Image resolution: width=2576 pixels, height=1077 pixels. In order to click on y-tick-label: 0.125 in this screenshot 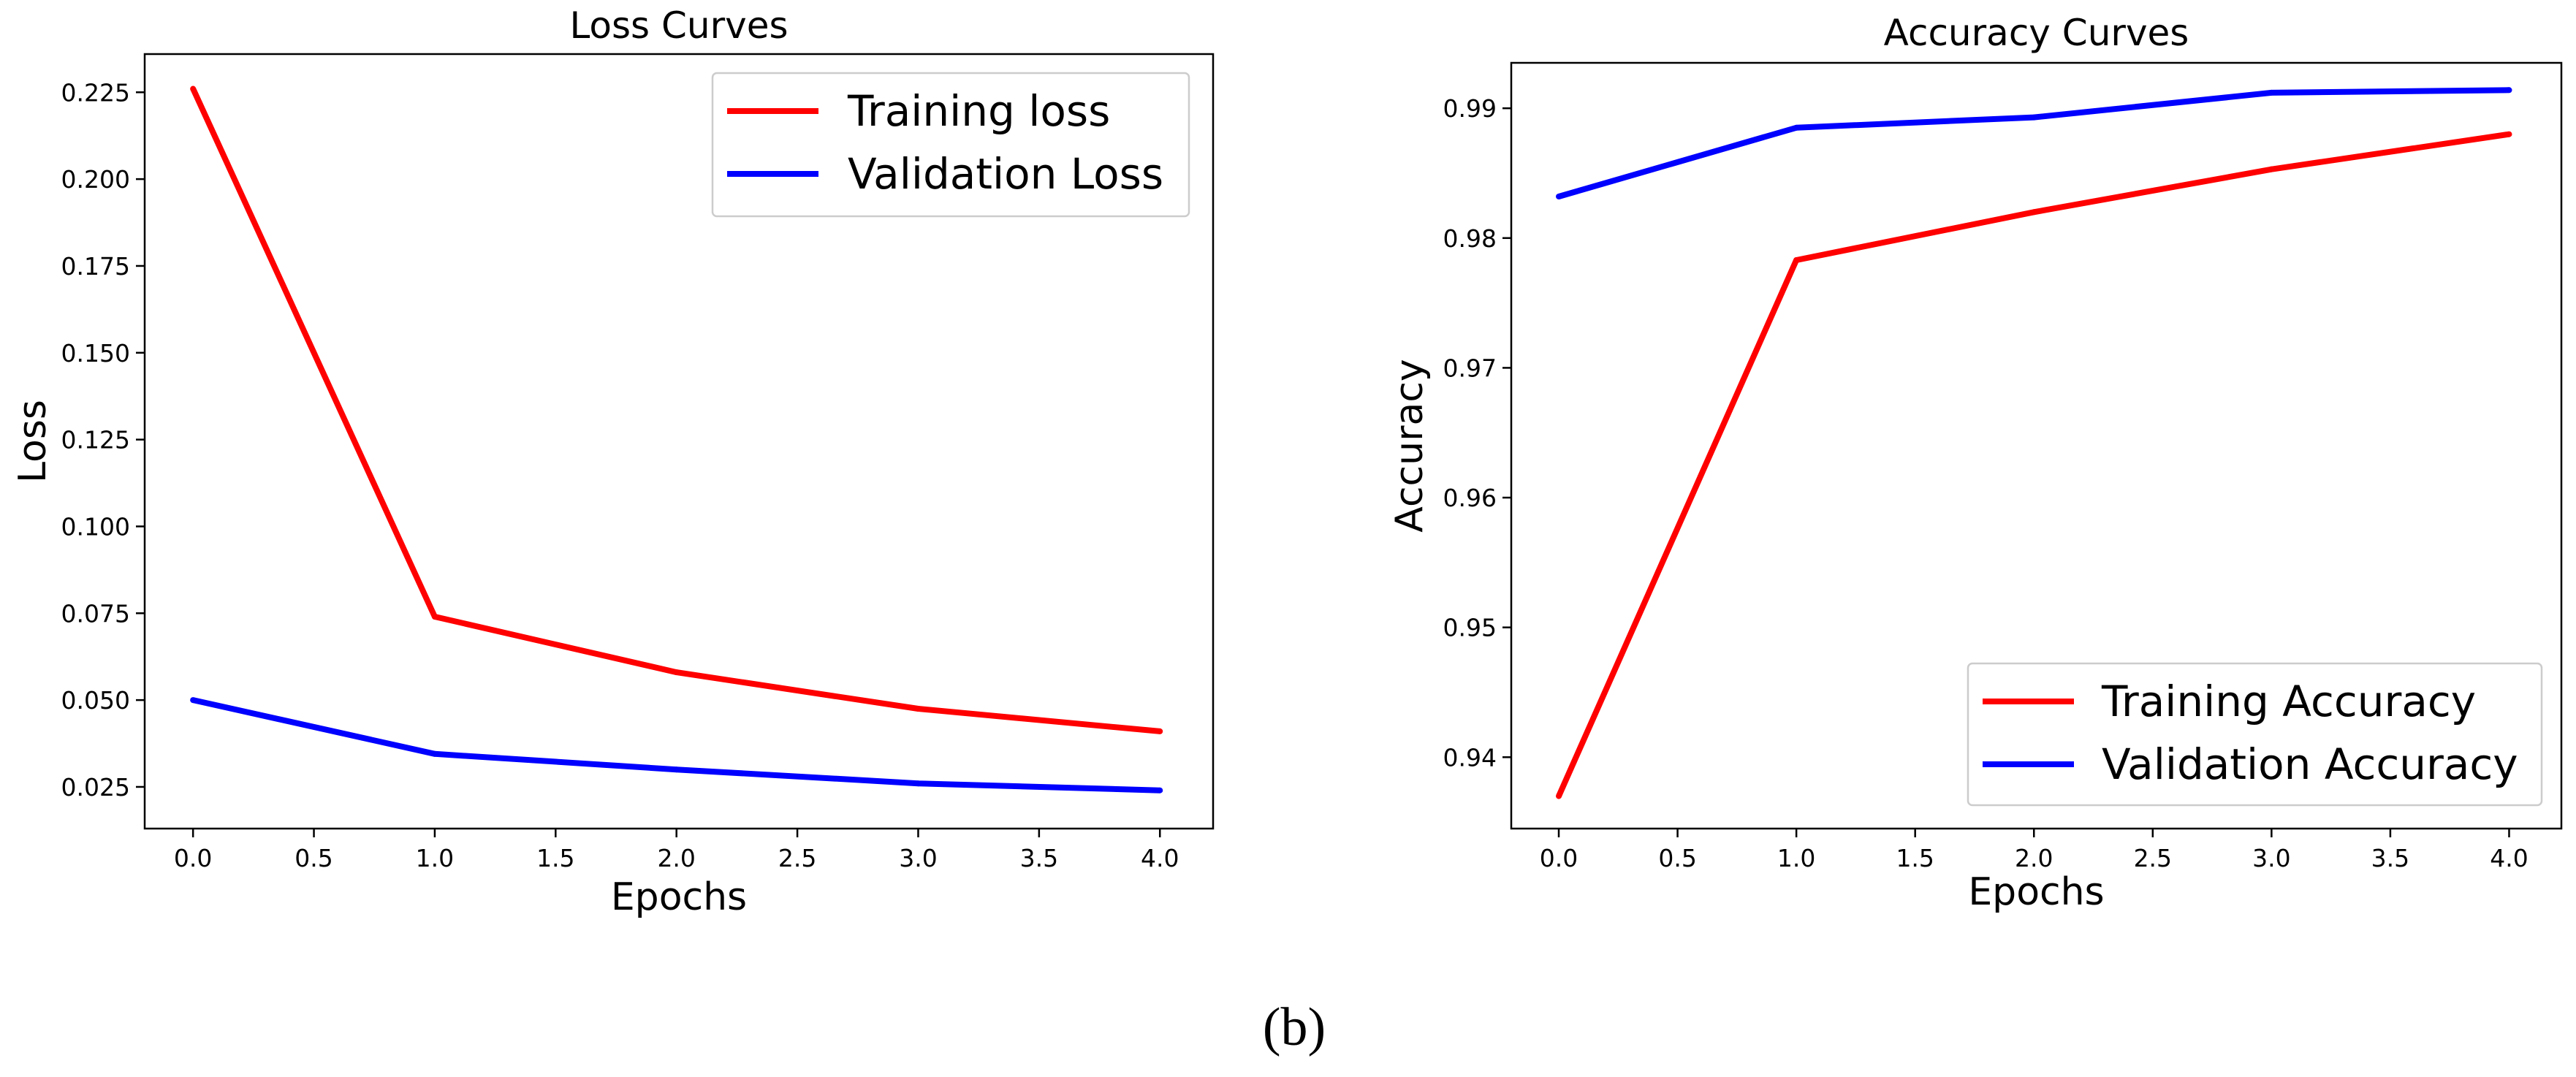, I will do `click(96, 440)`.